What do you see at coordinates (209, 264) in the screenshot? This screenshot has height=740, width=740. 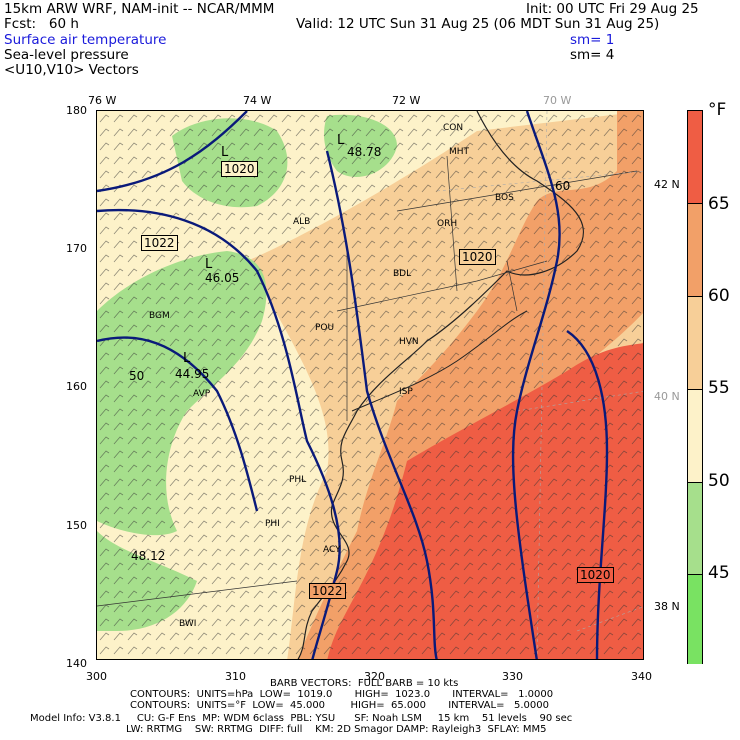 I see `low-center-west: L` at bounding box center [209, 264].